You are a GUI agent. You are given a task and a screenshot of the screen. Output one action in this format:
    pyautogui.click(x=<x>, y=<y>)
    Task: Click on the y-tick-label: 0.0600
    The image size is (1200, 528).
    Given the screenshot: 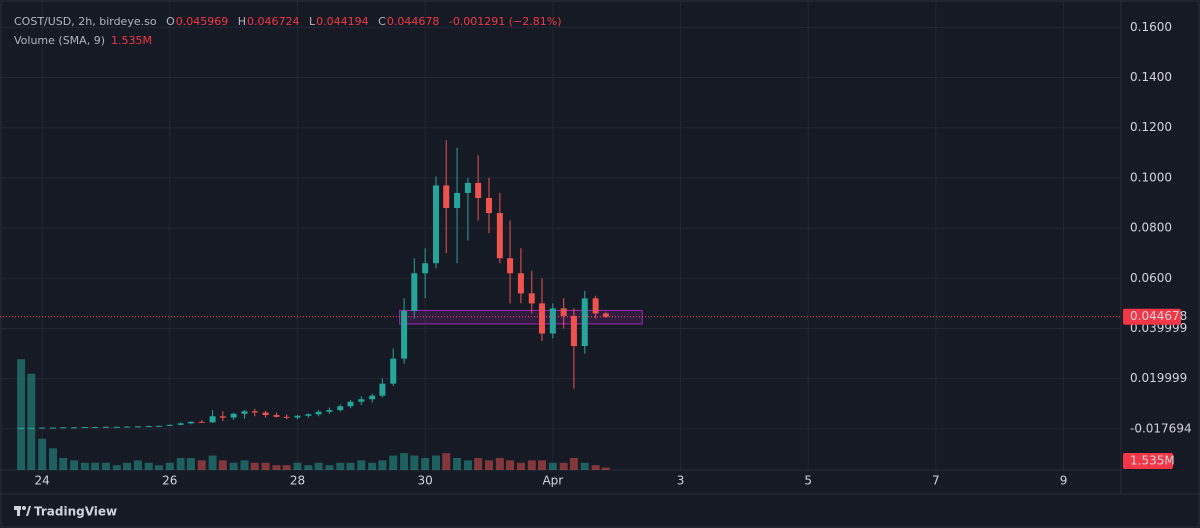 What is the action you would take?
    pyautogui.click(x=1151, y=278)
    